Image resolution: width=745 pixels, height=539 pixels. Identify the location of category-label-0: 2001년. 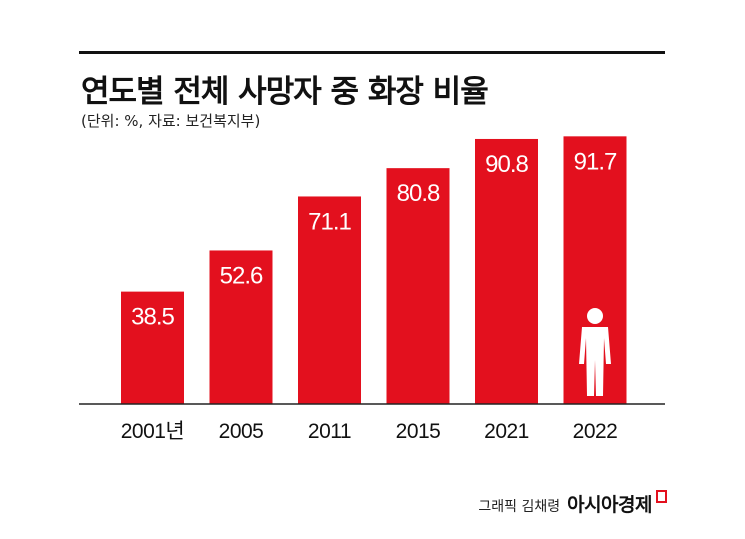
(153, 431).